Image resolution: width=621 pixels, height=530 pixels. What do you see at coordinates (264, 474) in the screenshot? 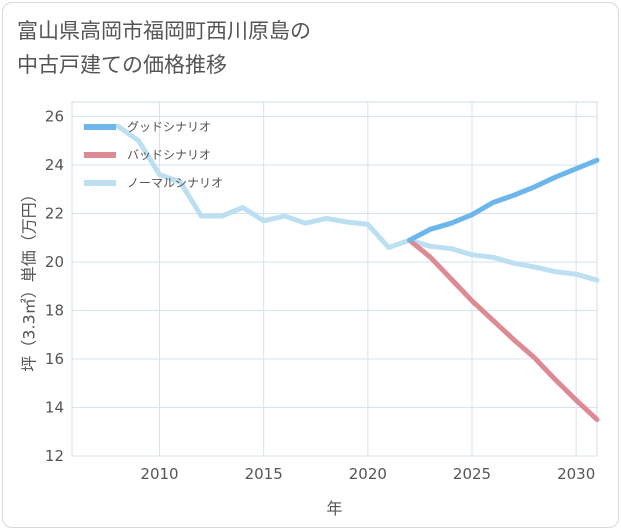
I see `x-tick-label: 2015` at bounding box center [264, 474].